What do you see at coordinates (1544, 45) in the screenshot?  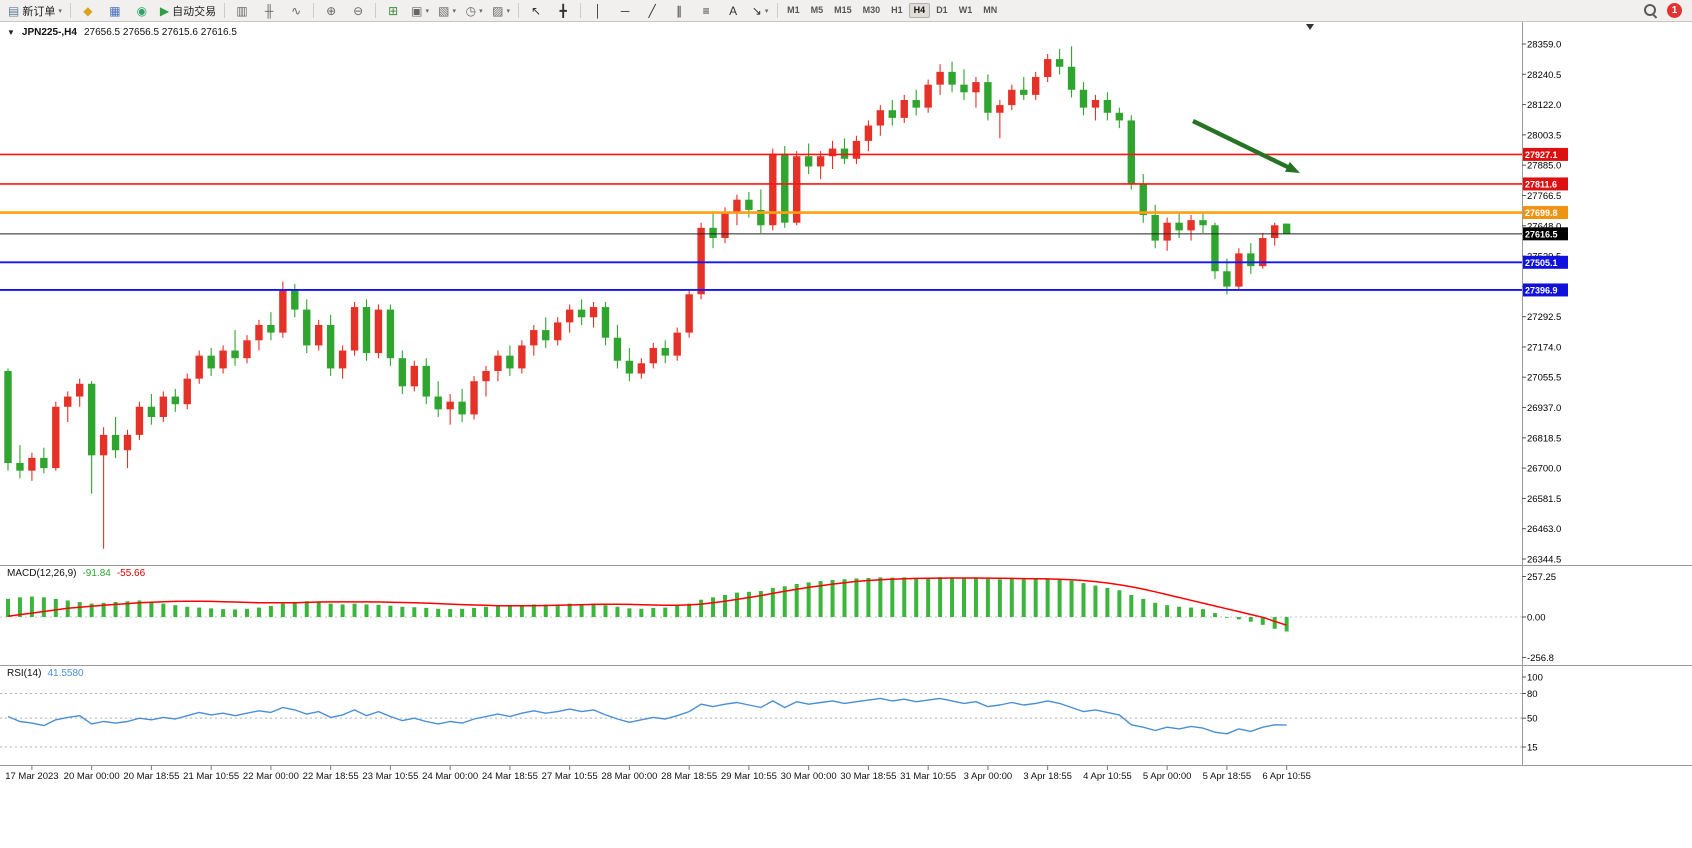 I see `price-tick-label: 28359.0` at bounding box center [1544, 45].